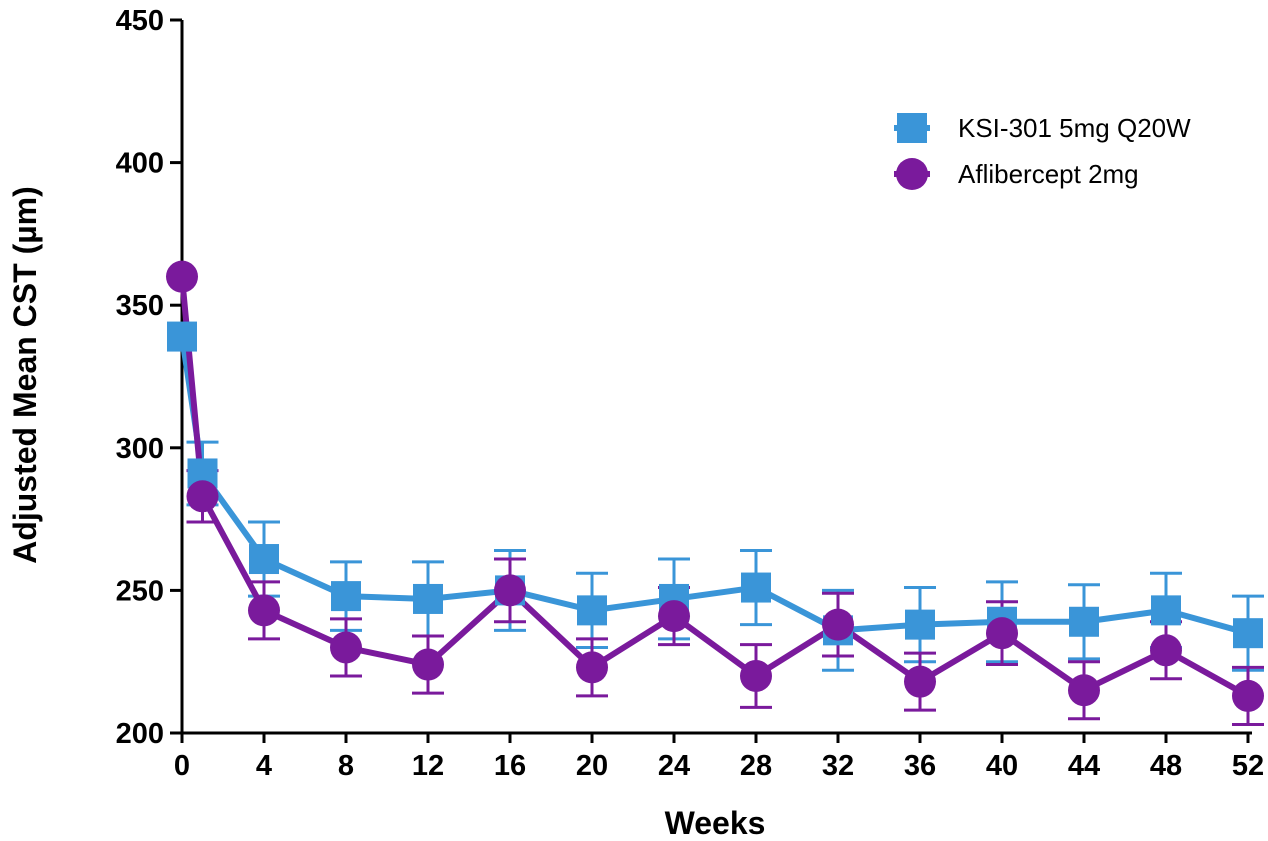 The height and width of the screenshot is (841, 1268). I want to click on y-tick-label: 200, so click(140, 734).